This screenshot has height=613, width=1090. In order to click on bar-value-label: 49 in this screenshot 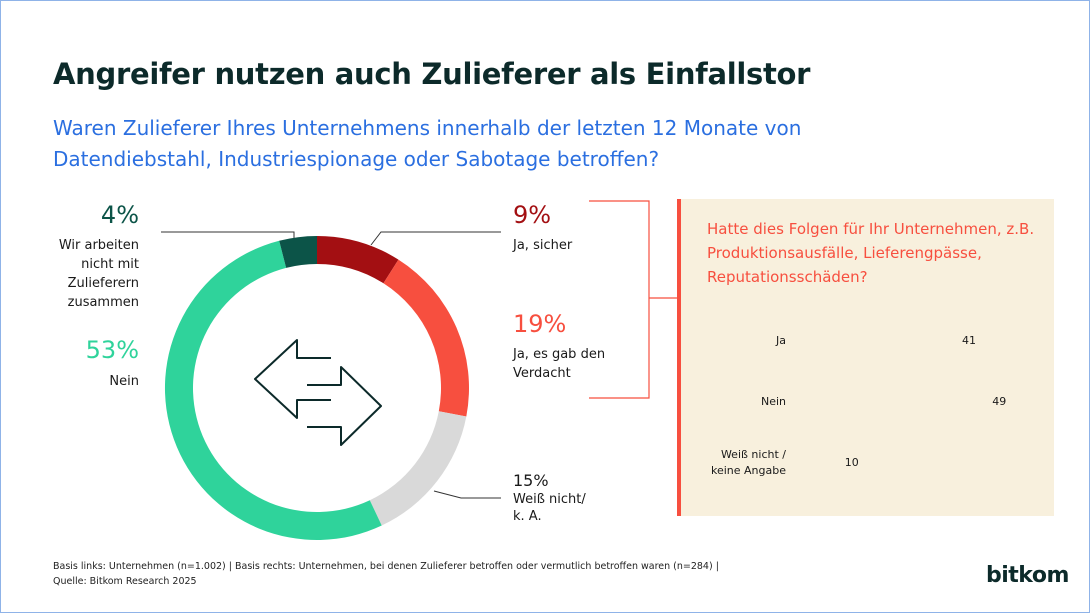, I will do `click(999, 401)`.